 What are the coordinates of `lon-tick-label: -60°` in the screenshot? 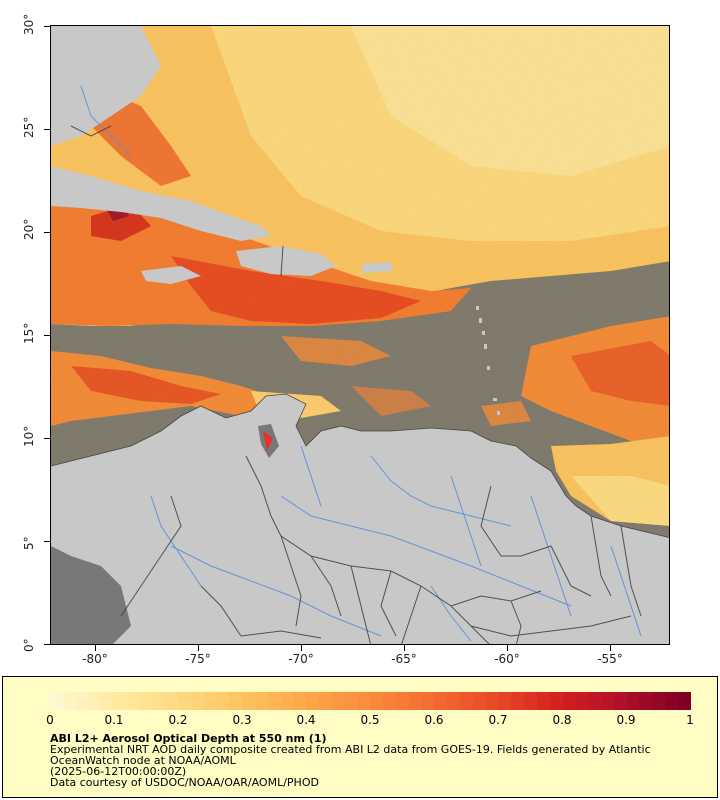 It's located at (507, 659).